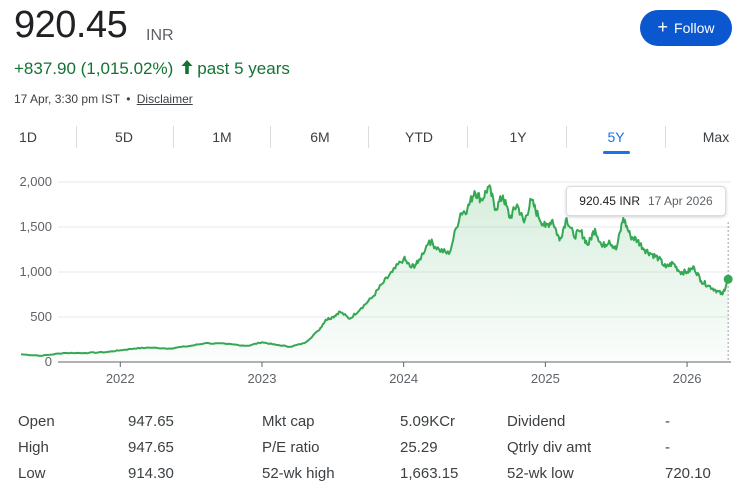 The image size is (739, 501). I want to click on stat-label-qtrly-div: Qtrly div amt, so click(549, 447).